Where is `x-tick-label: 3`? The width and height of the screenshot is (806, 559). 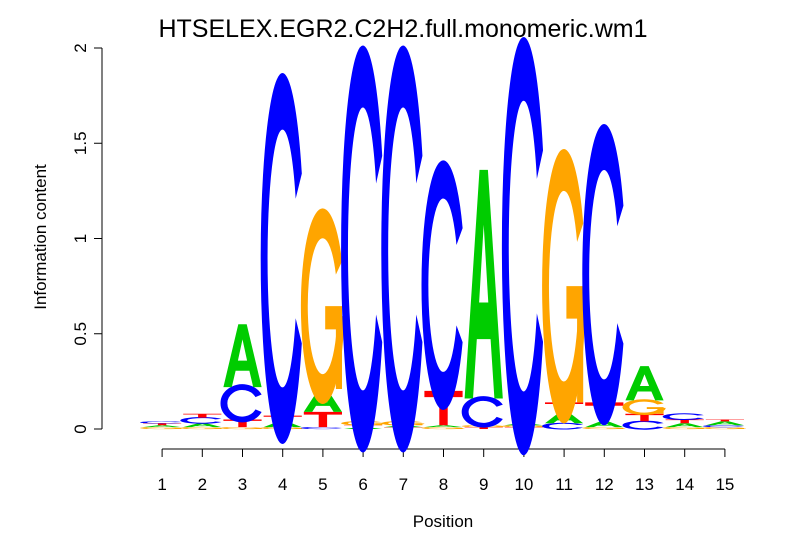 x-tick-label: 3 is located at coordinates (242, 484).